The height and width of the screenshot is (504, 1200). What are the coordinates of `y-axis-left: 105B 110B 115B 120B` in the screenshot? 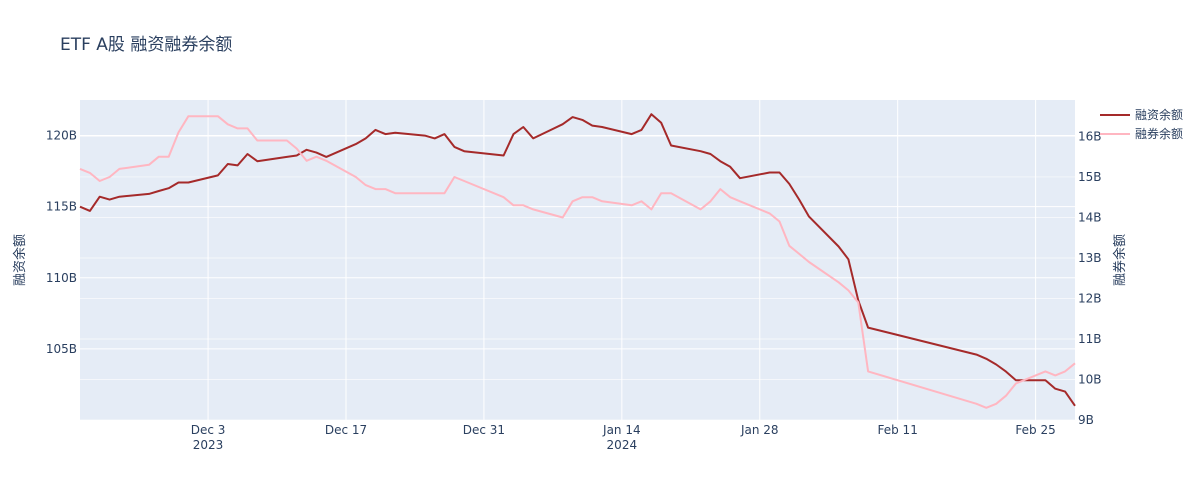 It's located at (61, 242).